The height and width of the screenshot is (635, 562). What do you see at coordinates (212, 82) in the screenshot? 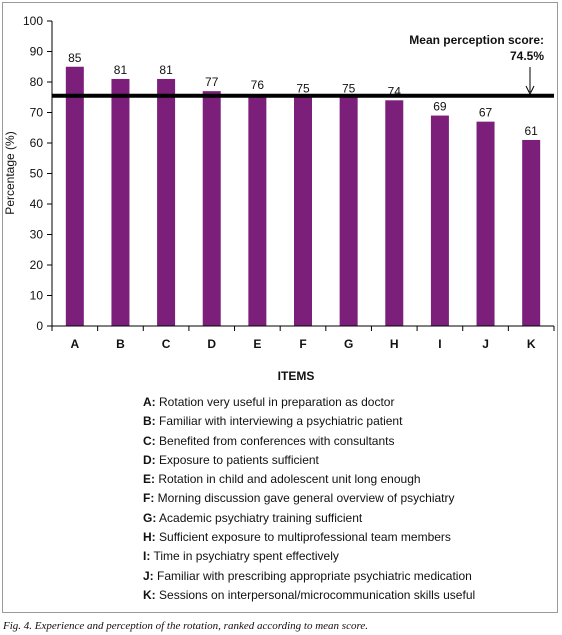
I see `bar-value-label: 77` at bounding box center [212, 82].